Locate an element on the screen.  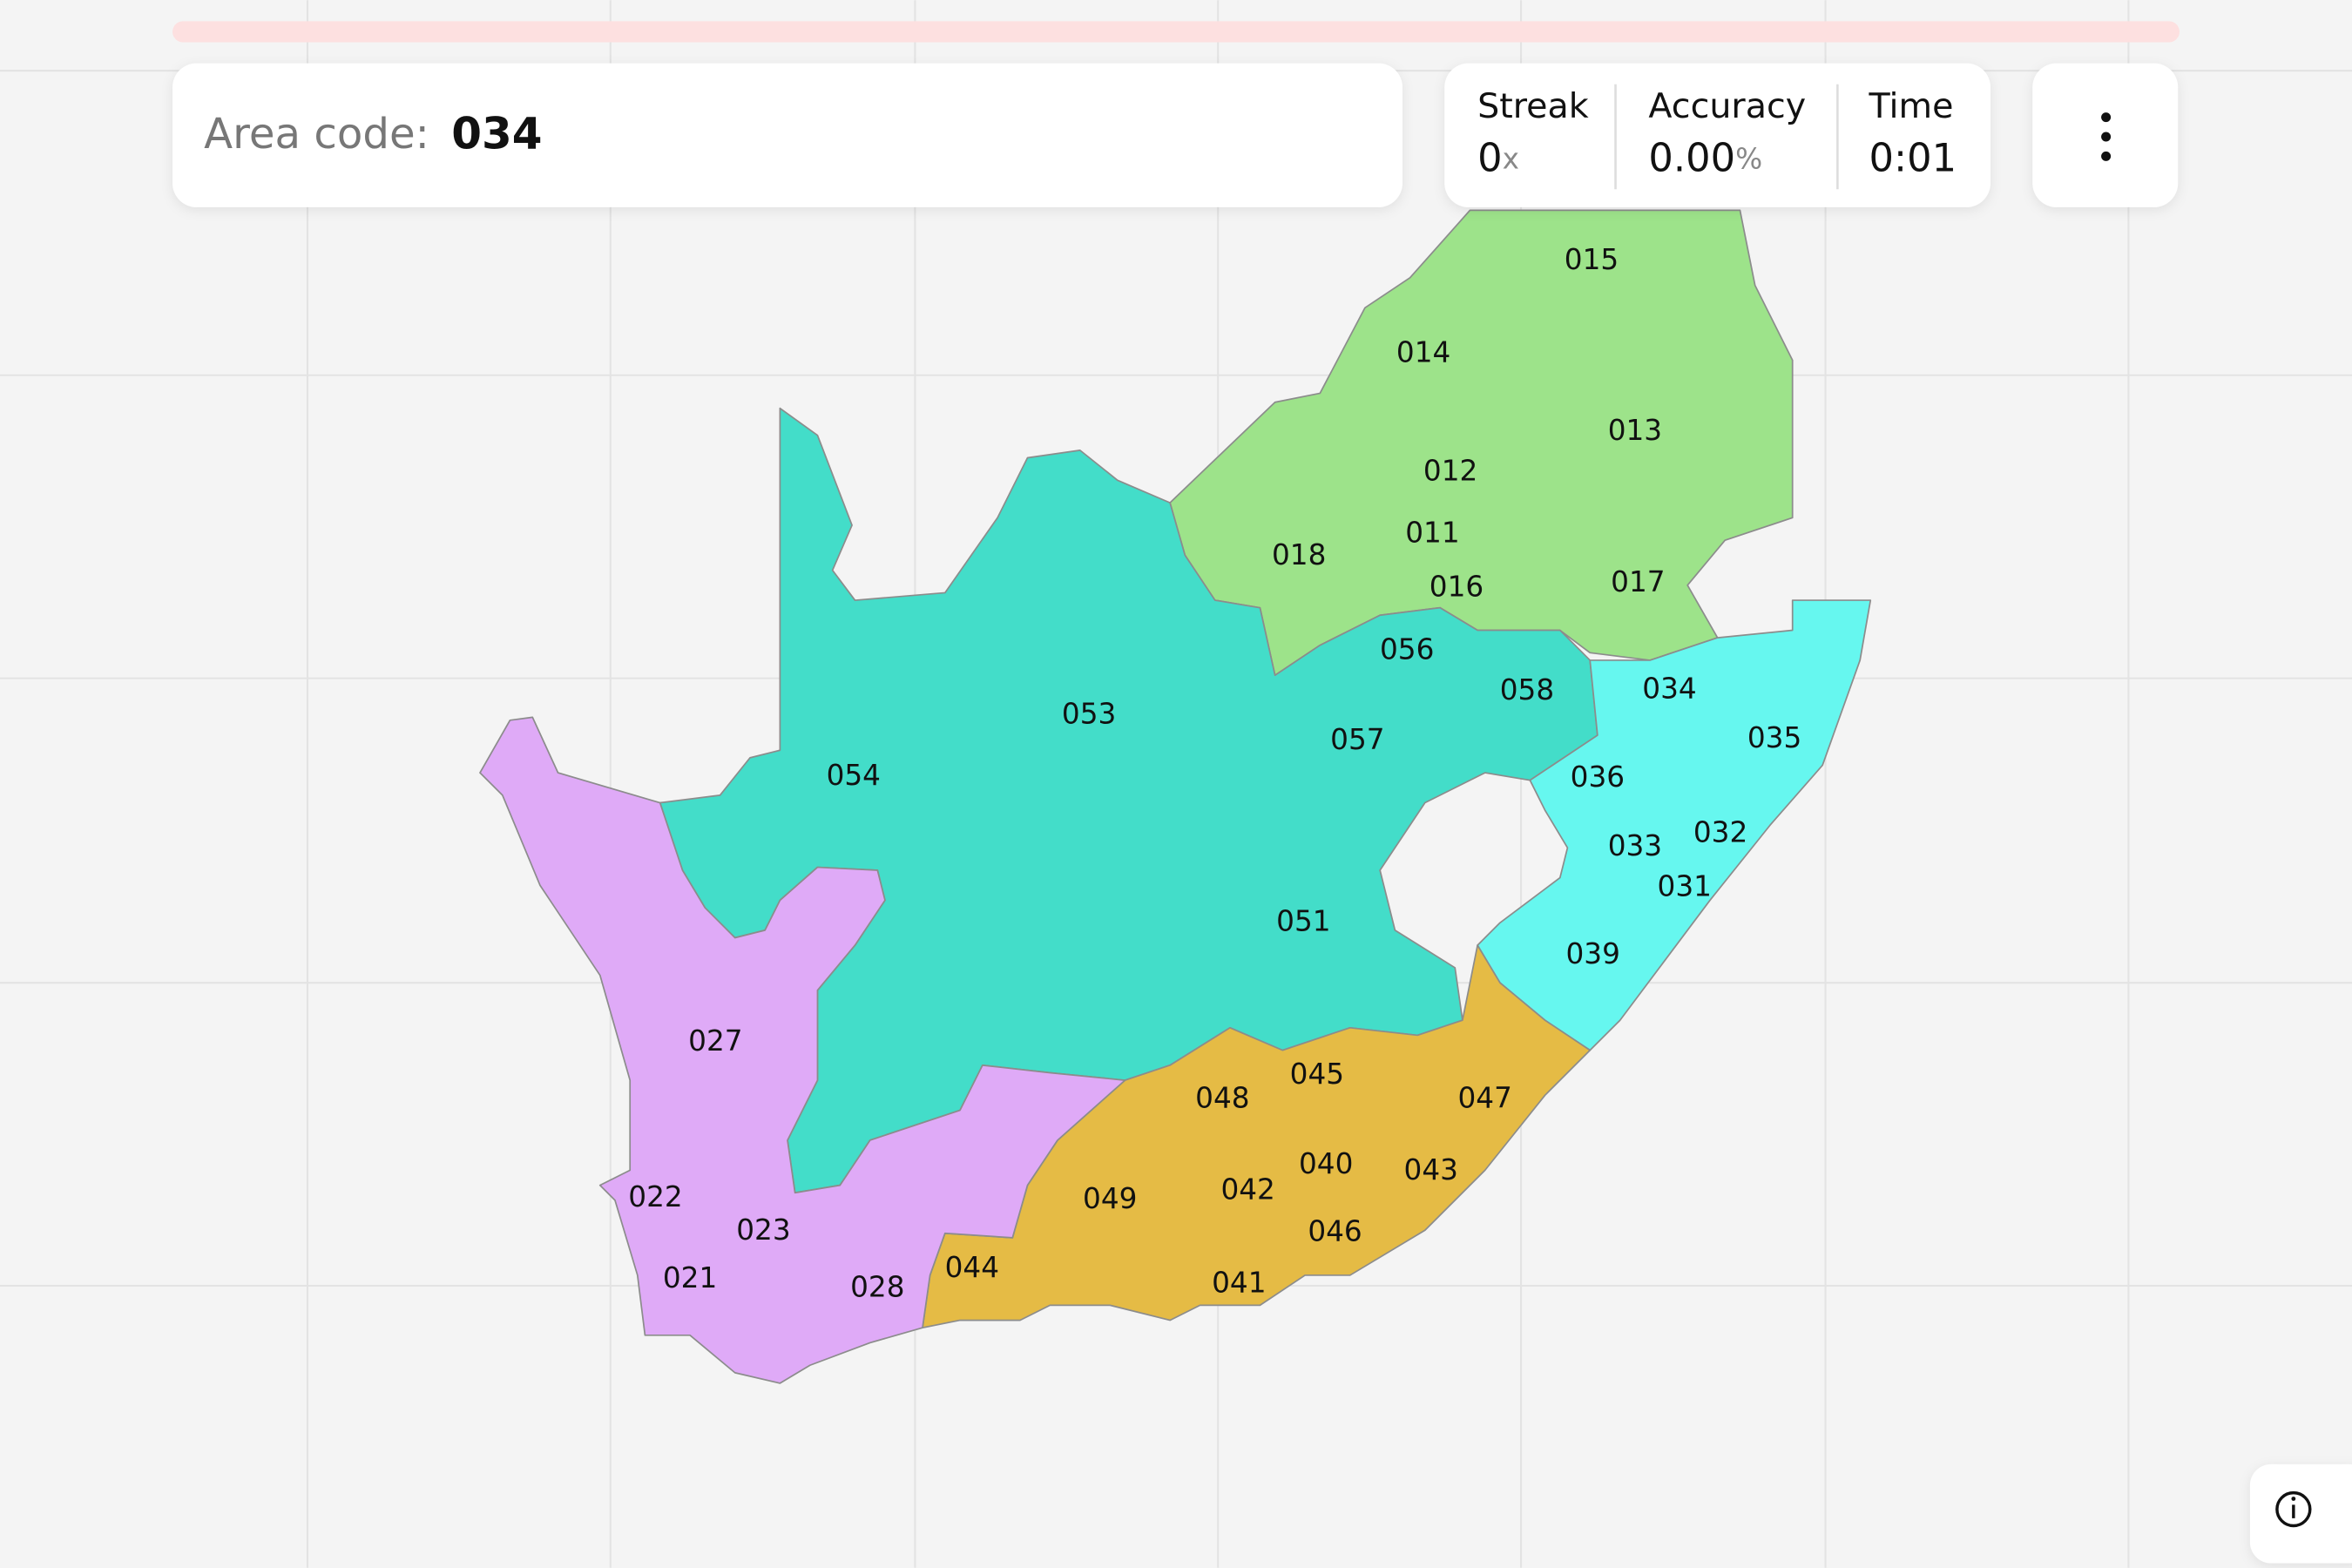
stat-number: 0 is located at coordinates (1489, 158).